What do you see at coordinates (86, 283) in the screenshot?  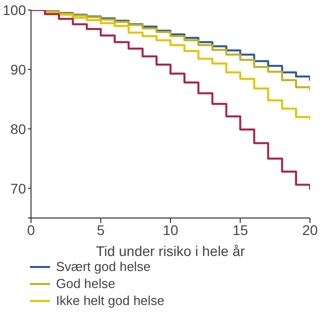 I see `legend-label: God helse` at bounding box center [86, 283].